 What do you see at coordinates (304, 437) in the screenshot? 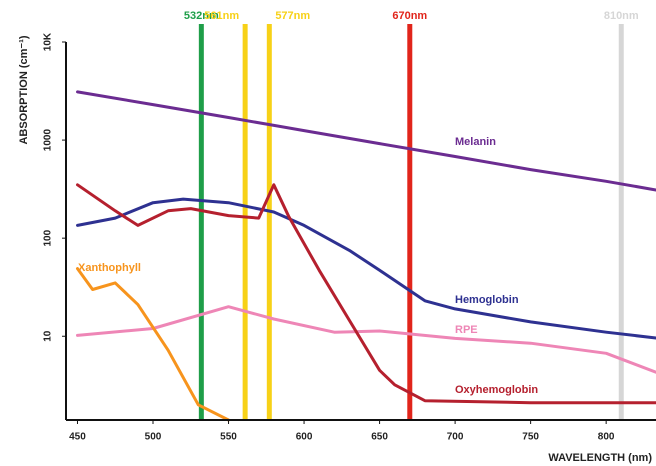
I see `x-tick-label: 600` at bounding box center [304, 437].